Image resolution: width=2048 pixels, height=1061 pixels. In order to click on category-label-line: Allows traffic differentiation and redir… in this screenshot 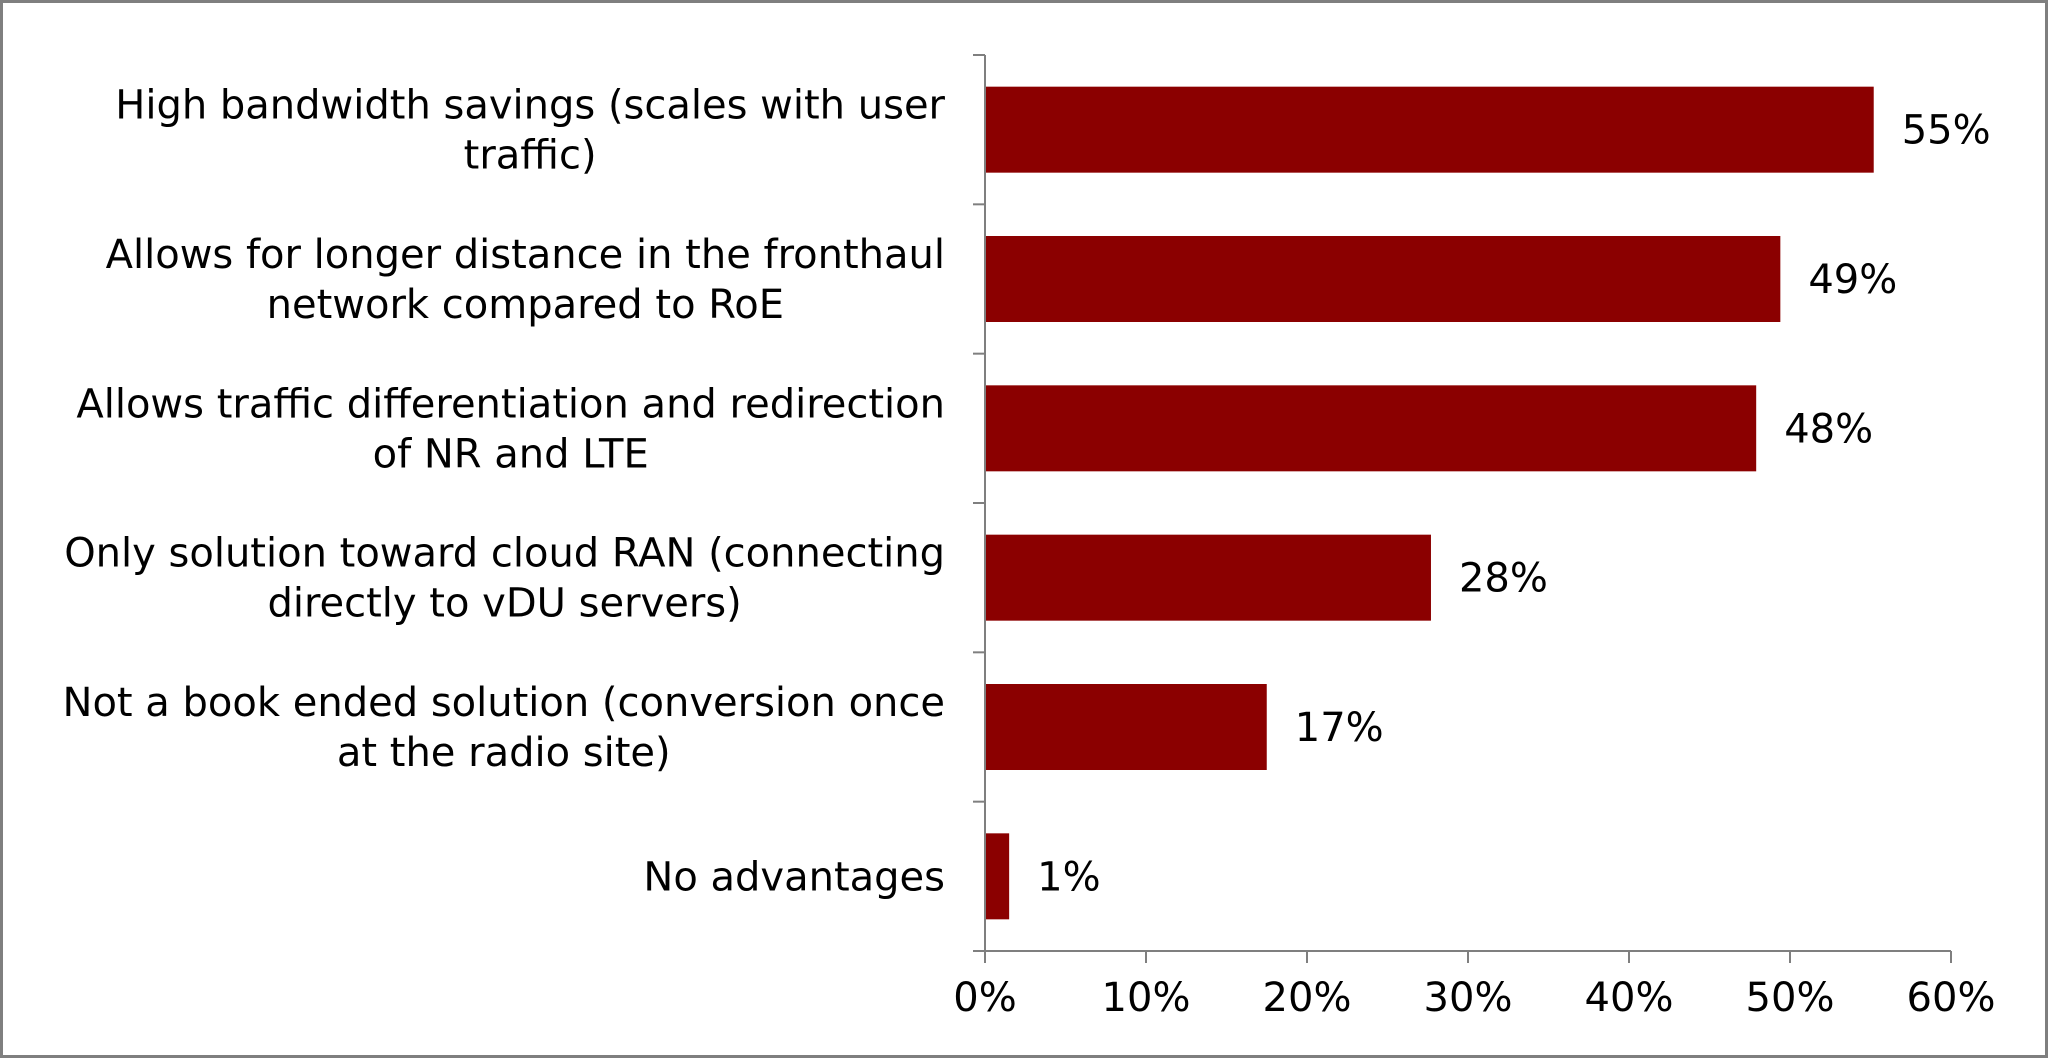, I will do `click(510, 404)`.